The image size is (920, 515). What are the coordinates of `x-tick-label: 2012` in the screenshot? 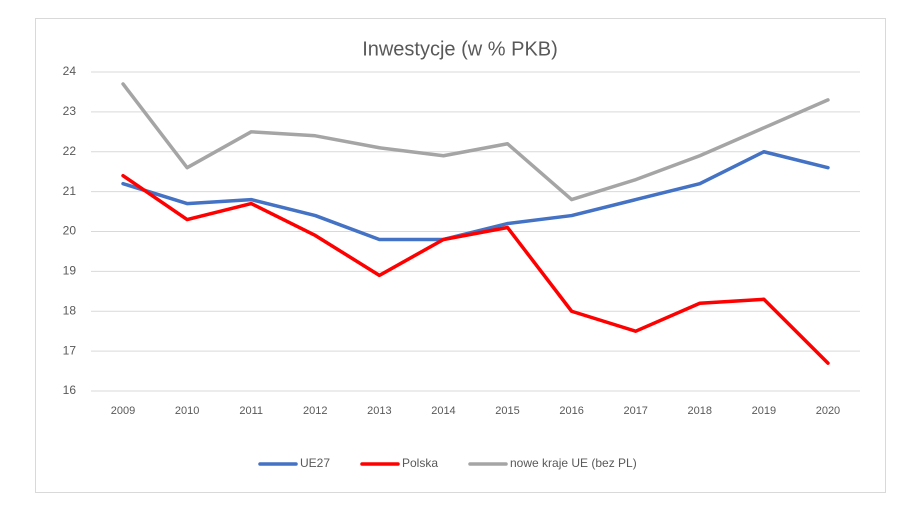 It's located at (315, 411).